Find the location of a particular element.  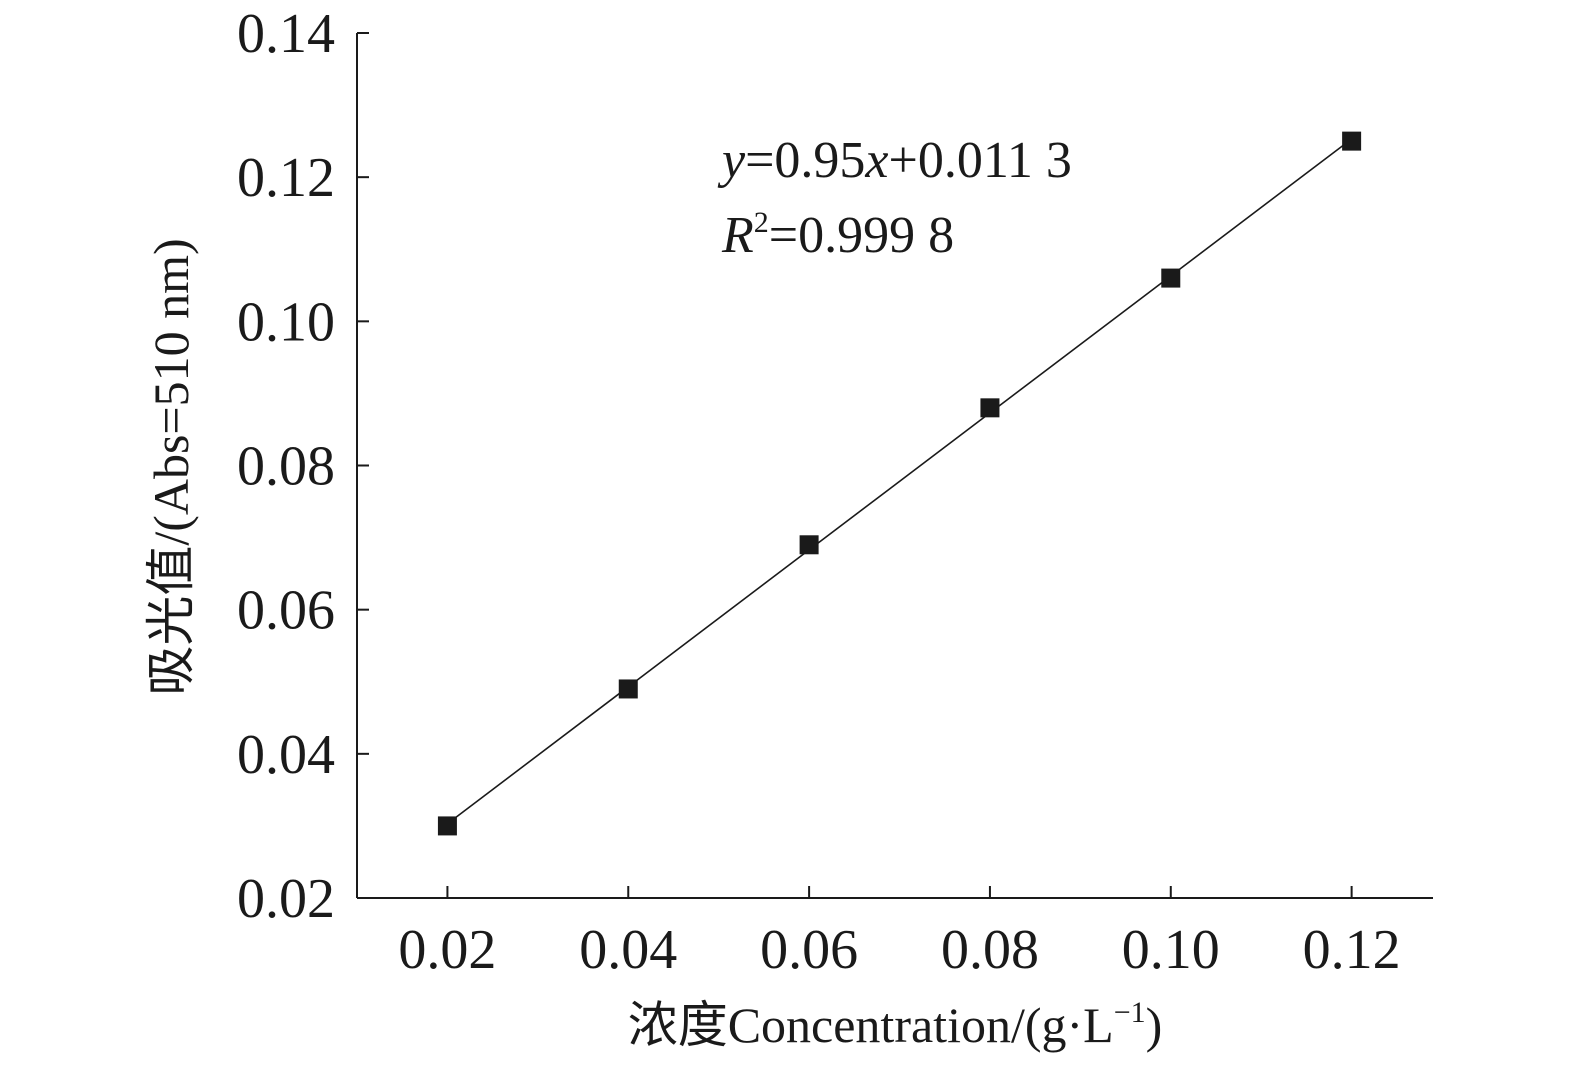

y-tick-label: 0.06 is located at coordinates (286, 611).